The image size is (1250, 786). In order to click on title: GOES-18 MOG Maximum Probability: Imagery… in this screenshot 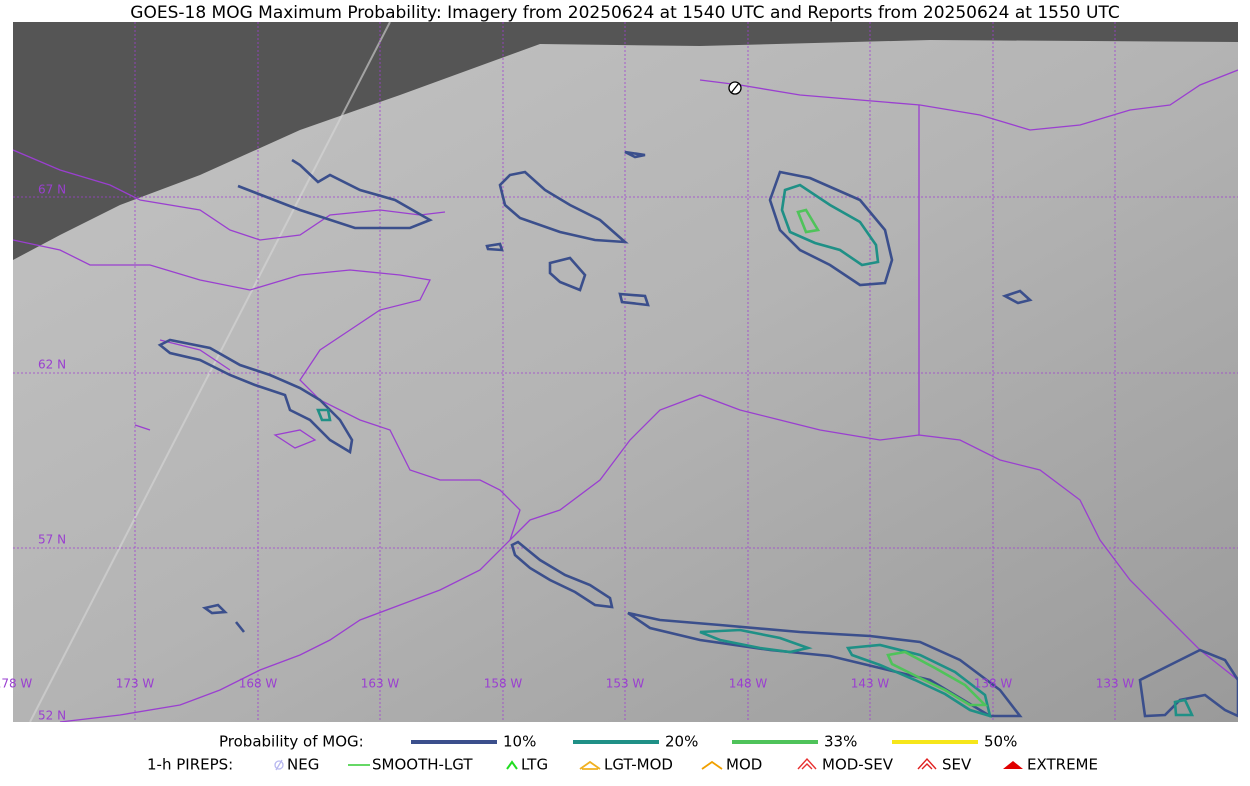, I will do `click(624, 13)`.